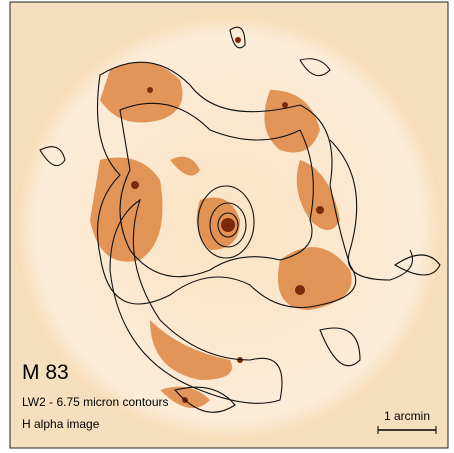 The image size is (454, 453). What do you see at coordinates (45, 372) in the screenshot?
I see `object-title: M 83` at bounding box center [45, 372].